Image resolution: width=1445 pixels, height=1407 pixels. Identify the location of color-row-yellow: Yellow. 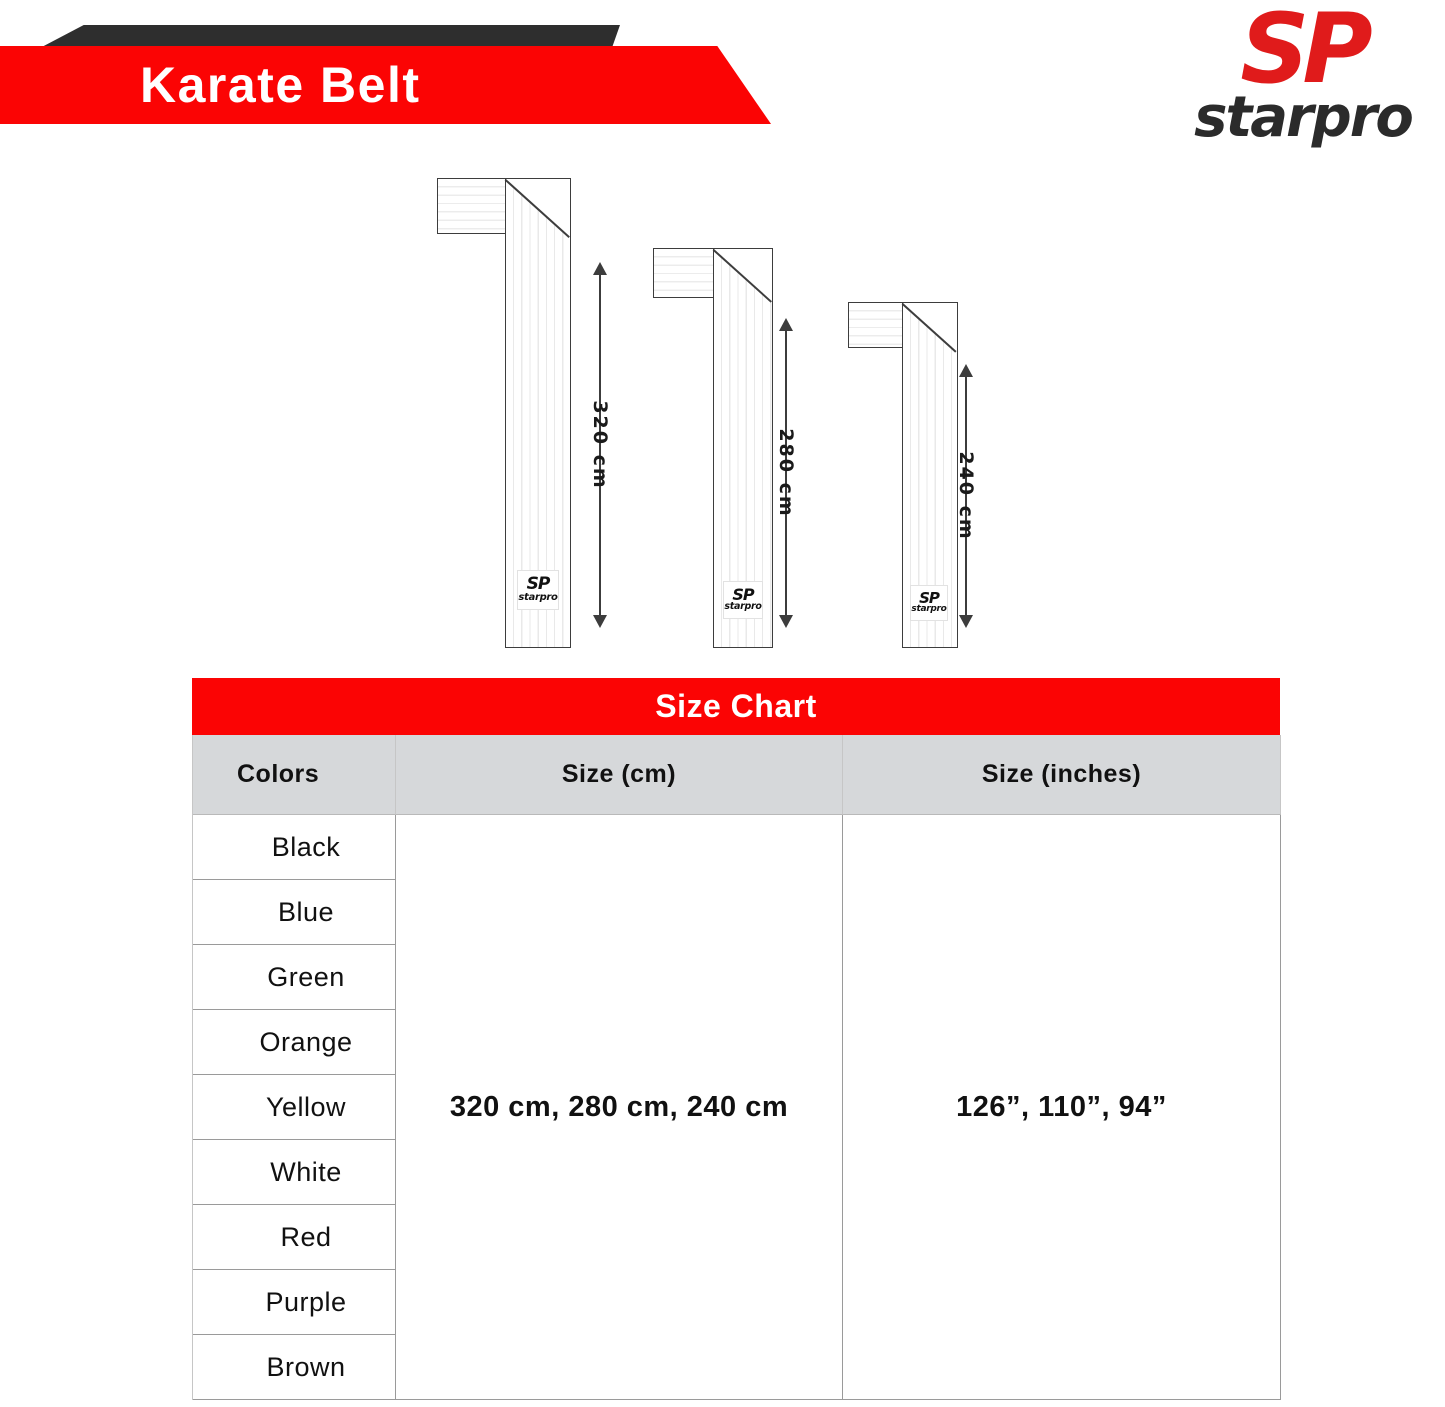
(294, 1107).